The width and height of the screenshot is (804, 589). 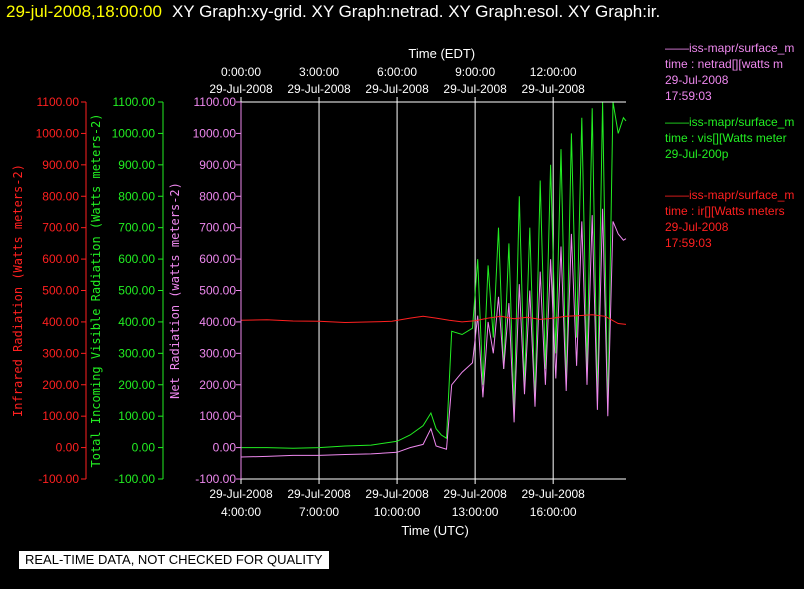 I want to click on series-line-ir, so click(x=433, y=319).